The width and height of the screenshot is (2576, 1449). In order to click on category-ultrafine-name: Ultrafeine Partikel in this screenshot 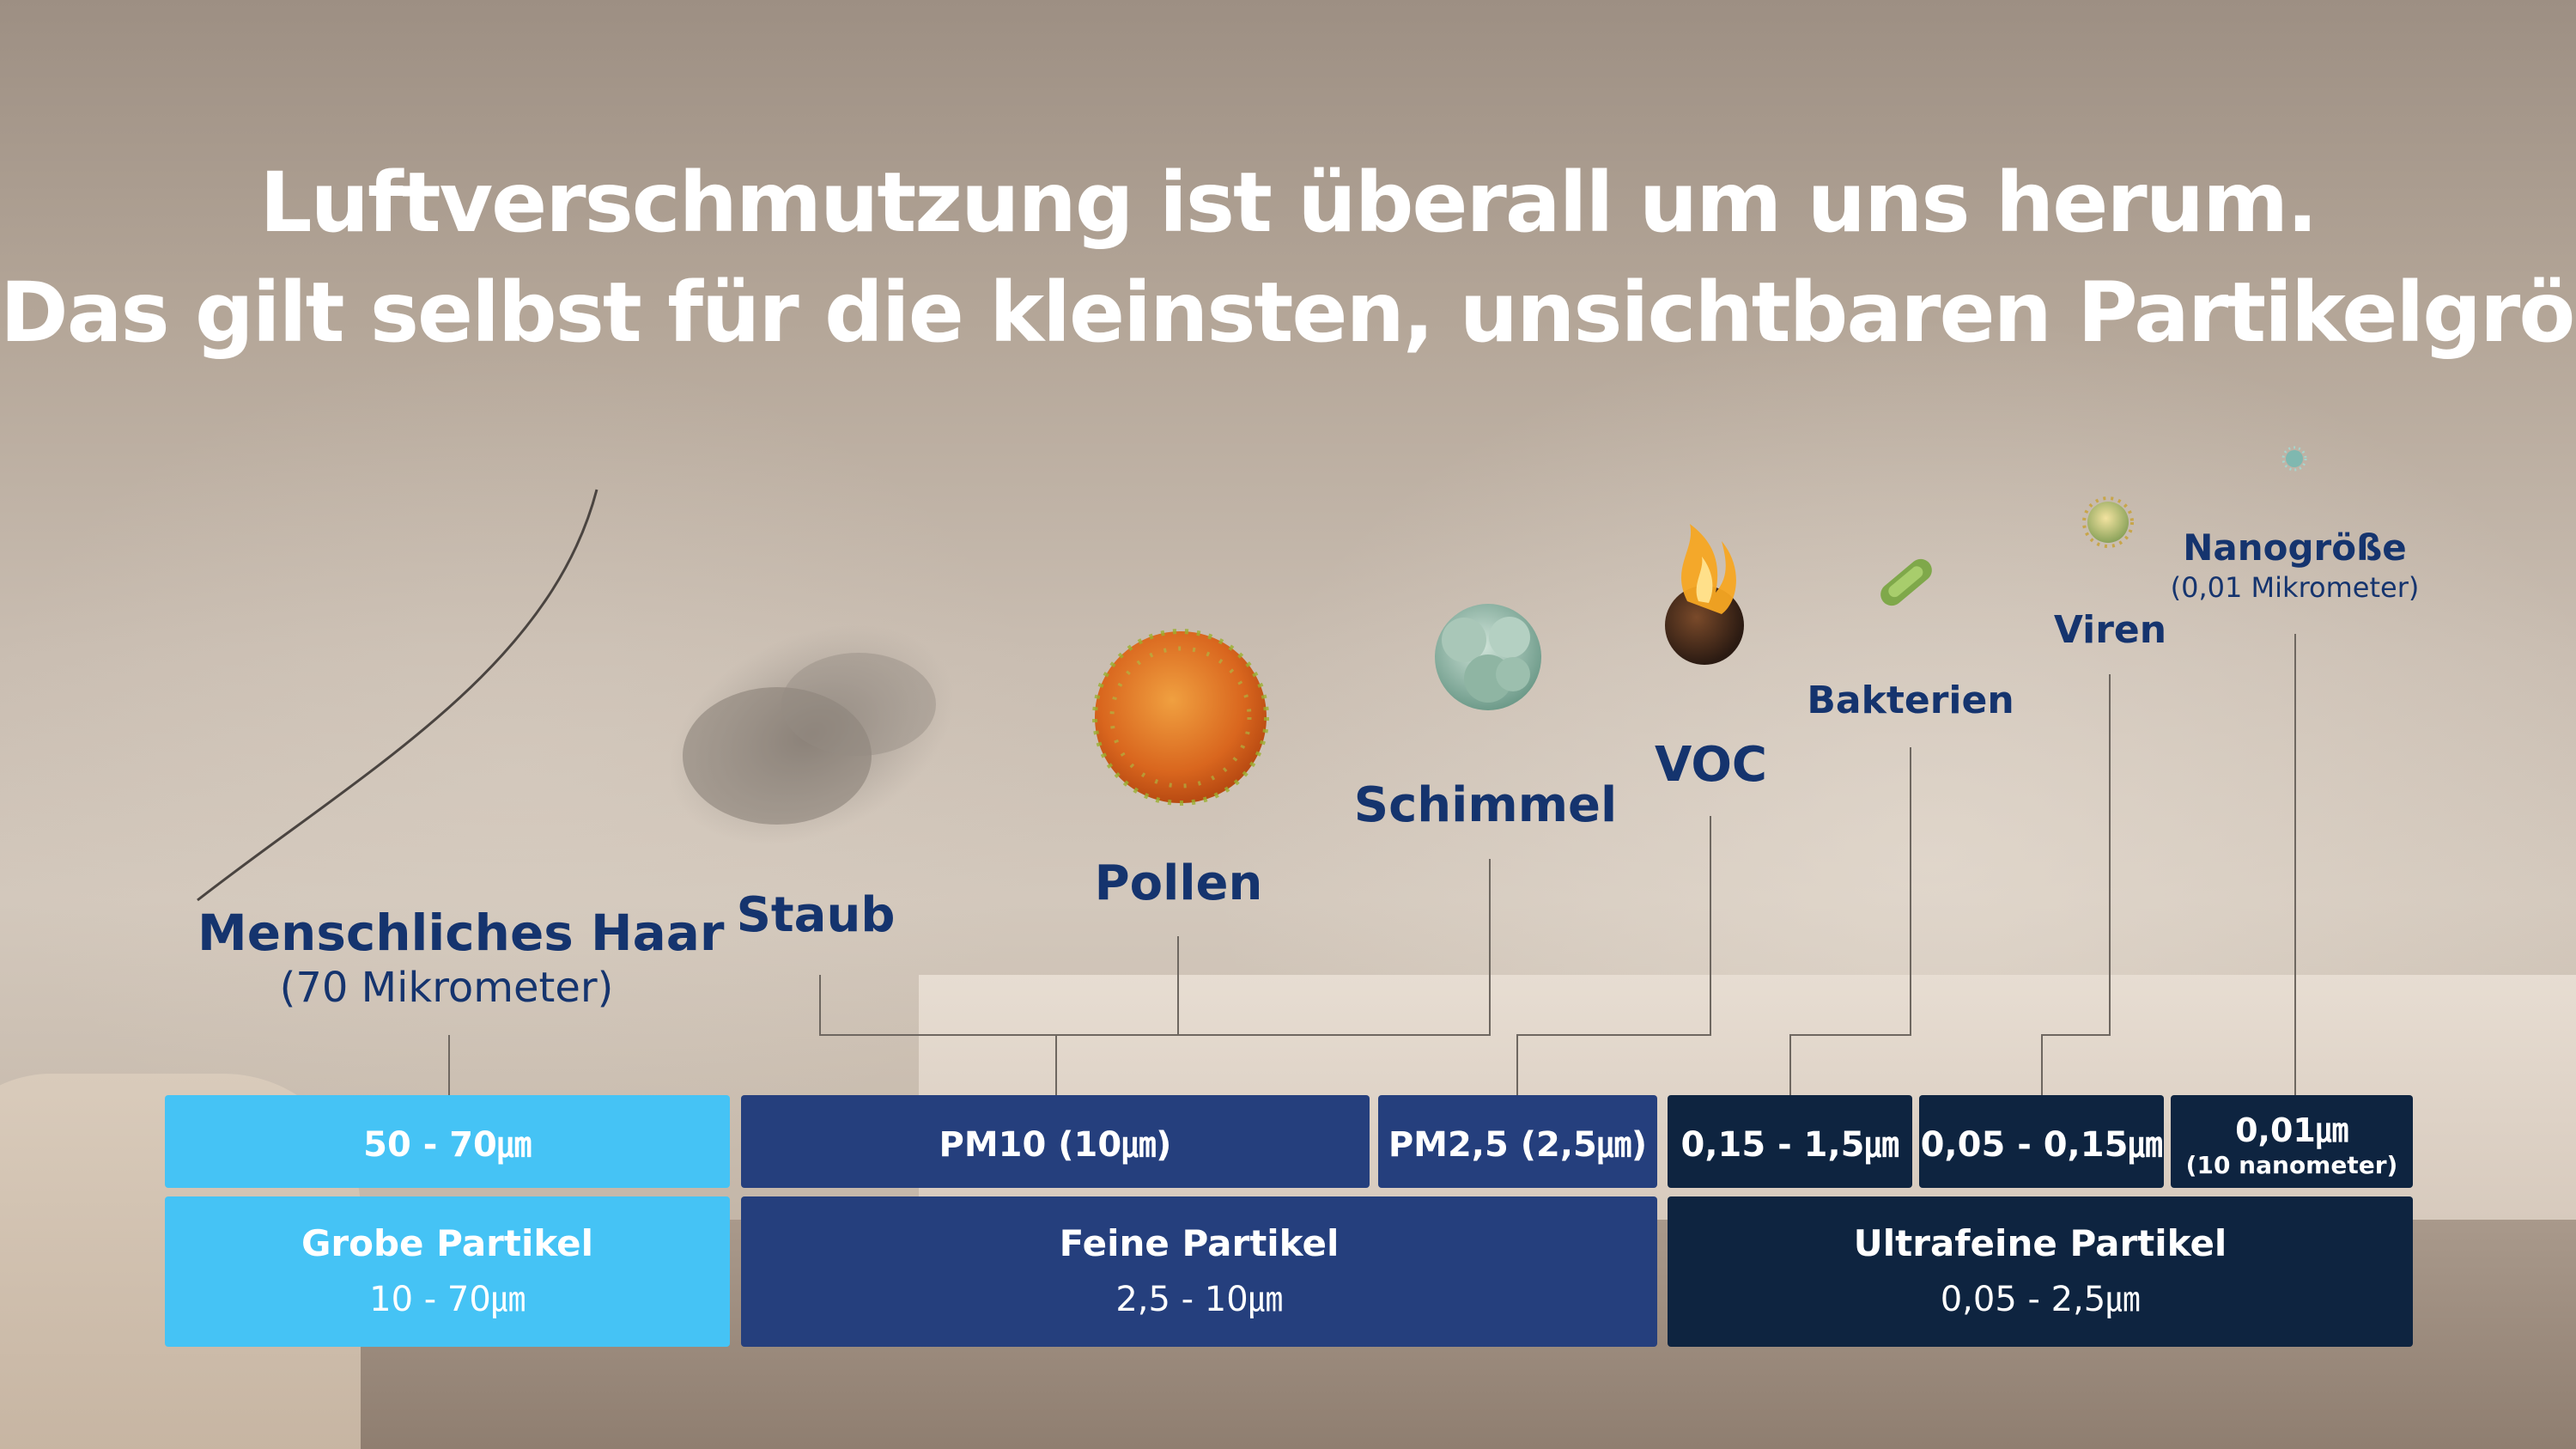, I will do `click(2040, 1243)`.